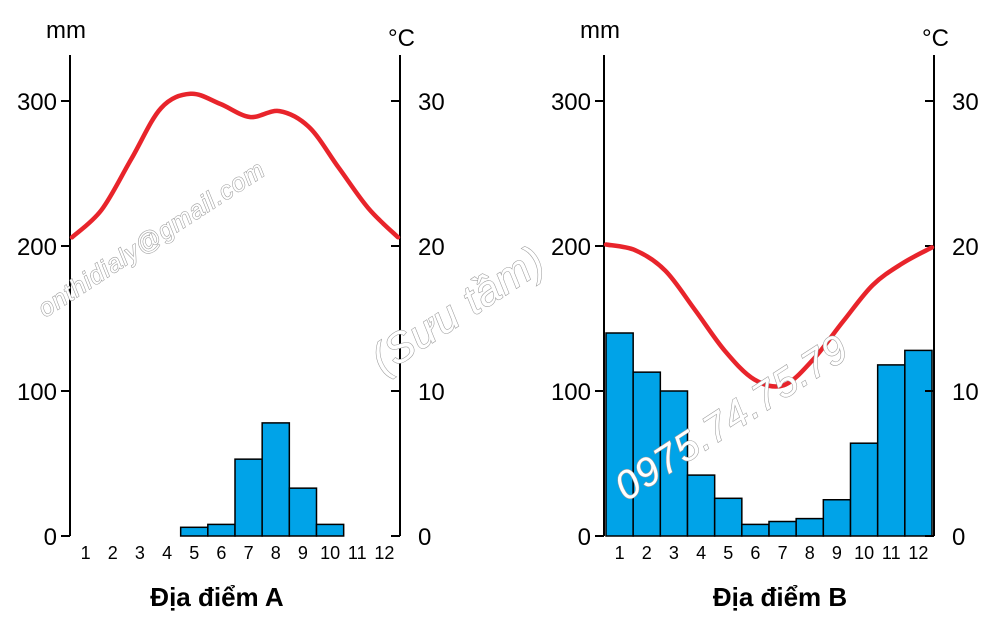  I want to click on watermark-suu-tam: (Sưu tầm), so click(457, 309).